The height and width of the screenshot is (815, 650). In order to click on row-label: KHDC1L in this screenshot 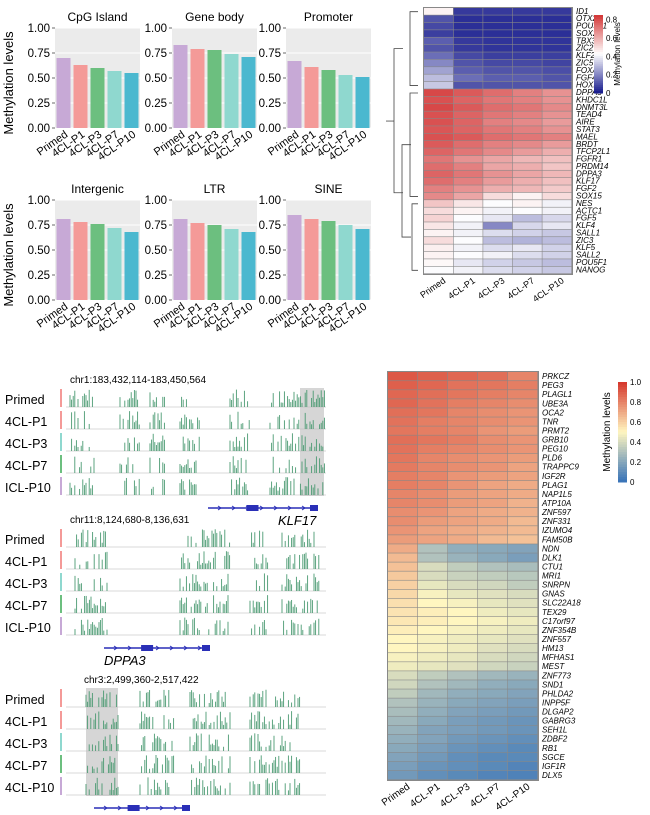, I will do `click(592, 99)`.